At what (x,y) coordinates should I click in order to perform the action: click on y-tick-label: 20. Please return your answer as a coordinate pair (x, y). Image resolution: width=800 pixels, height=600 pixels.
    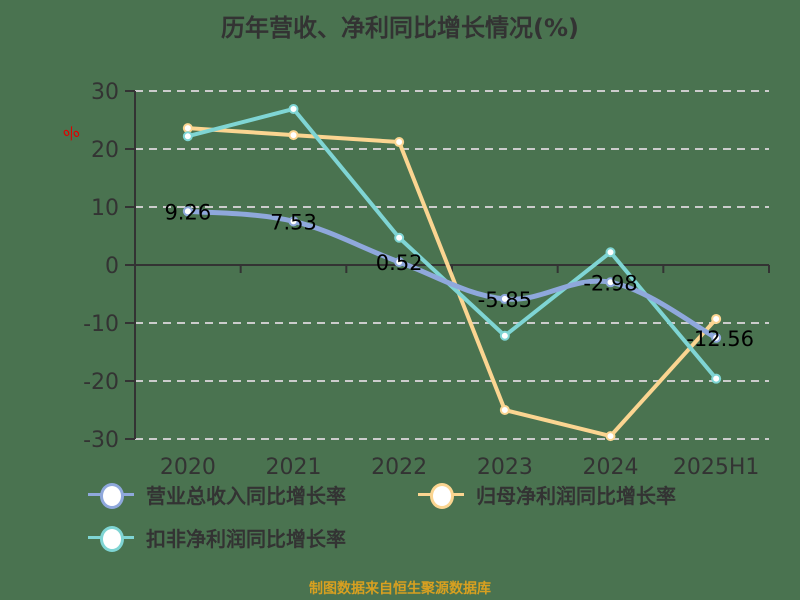
    Looking at the image, I should click on (105, 150).